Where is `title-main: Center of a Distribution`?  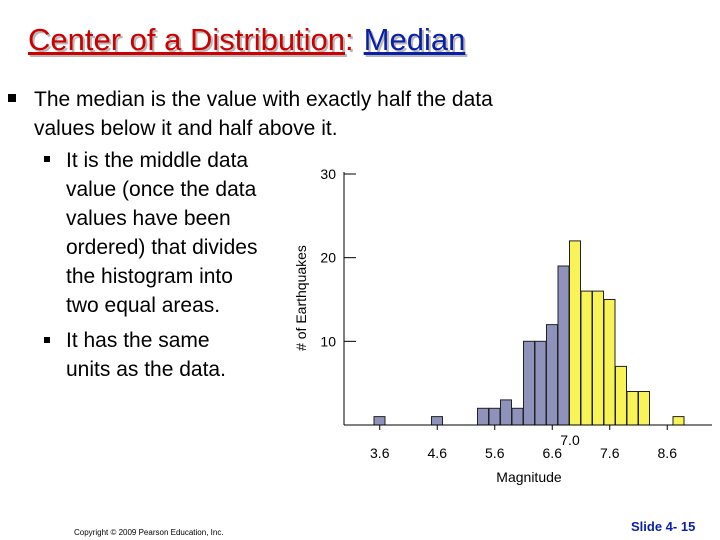 title-main: Center of a Distribution is located at coordinates (187, 39).